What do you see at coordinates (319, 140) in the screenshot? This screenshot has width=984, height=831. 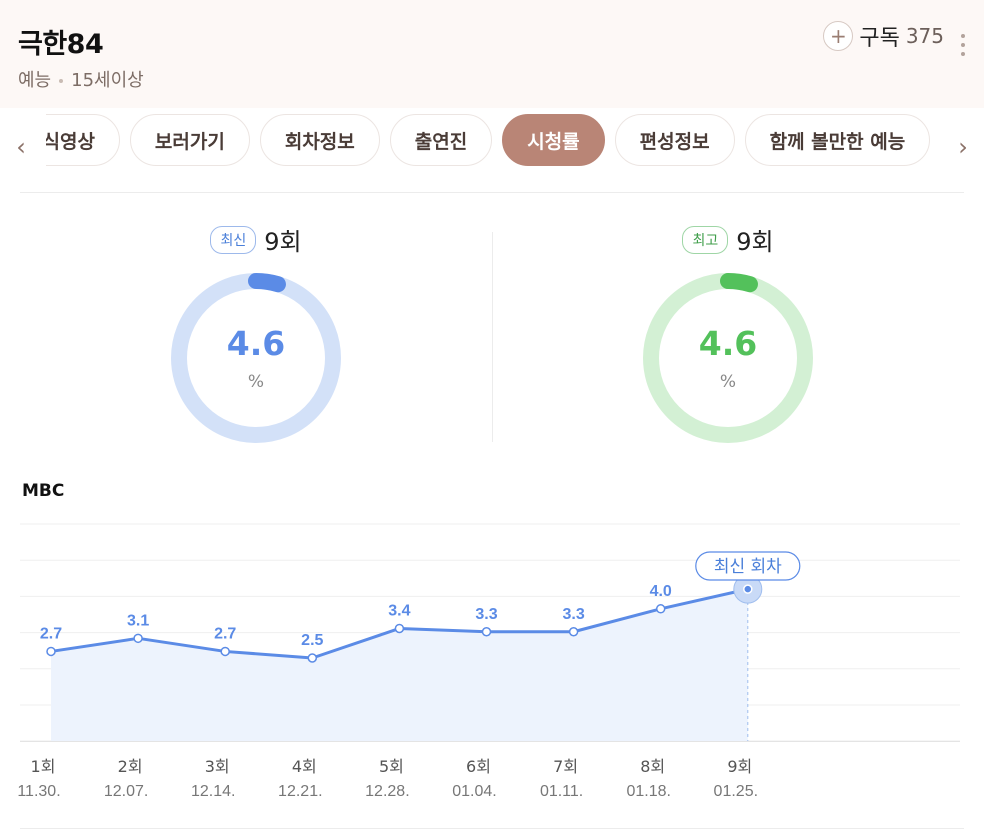 I see `tab-episode-info: 회차정보` at bounding box center [319, 140].